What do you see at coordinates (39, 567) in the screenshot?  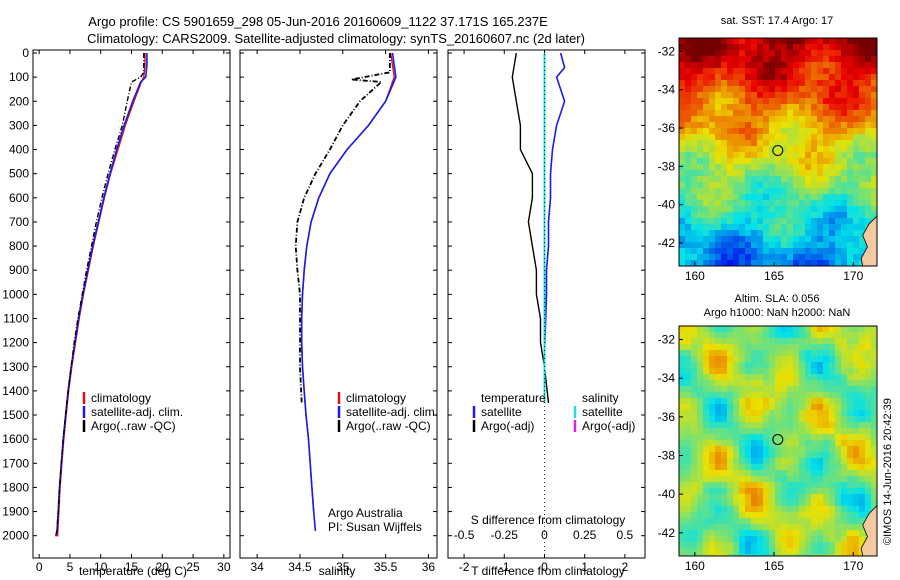 I see `x-tick-label: 0` at bounding box center [39, 567].